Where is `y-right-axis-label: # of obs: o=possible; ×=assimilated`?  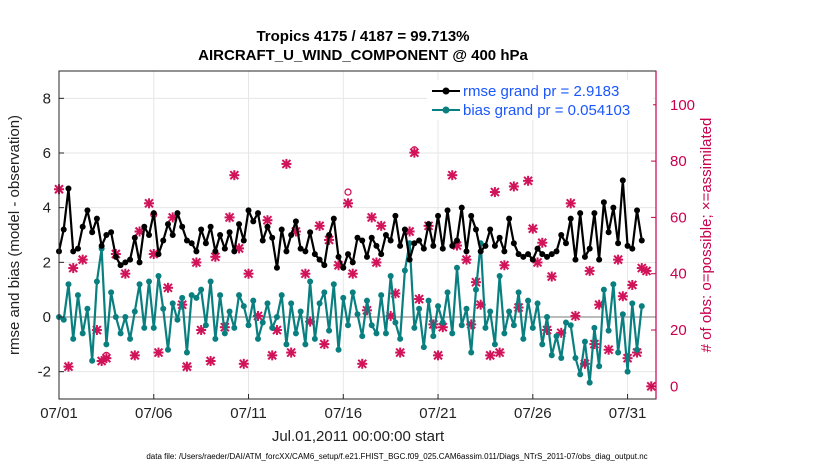 y-right-axis-label: # of obs: o=possible; ×=assimilated is located at coordinates (706, 235).